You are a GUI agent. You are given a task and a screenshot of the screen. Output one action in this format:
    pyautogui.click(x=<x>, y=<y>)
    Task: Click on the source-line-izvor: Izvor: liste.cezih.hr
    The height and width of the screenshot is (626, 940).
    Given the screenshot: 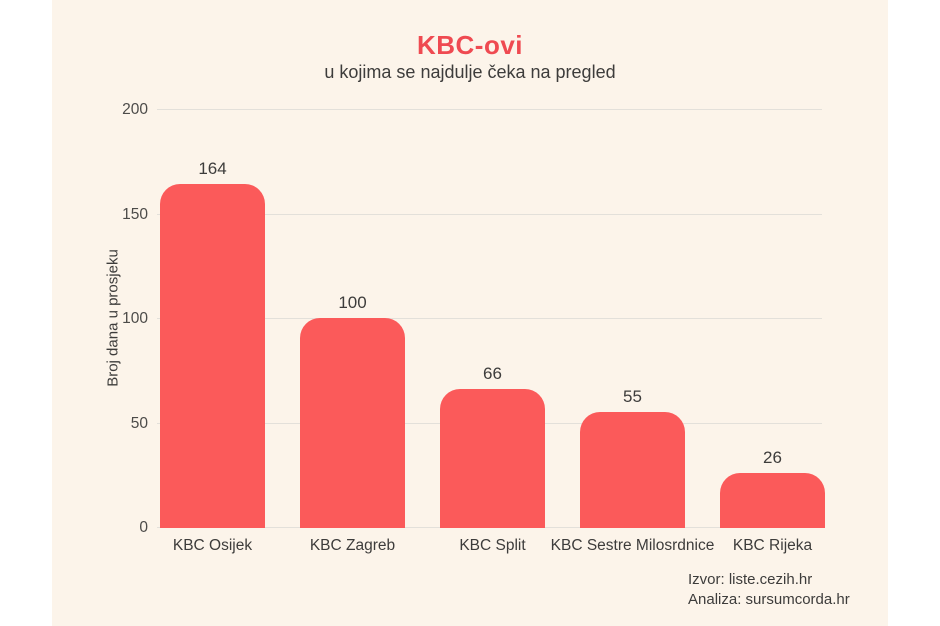 What is the action you would take?
    pyautogui.click(x=750, y=579)
    